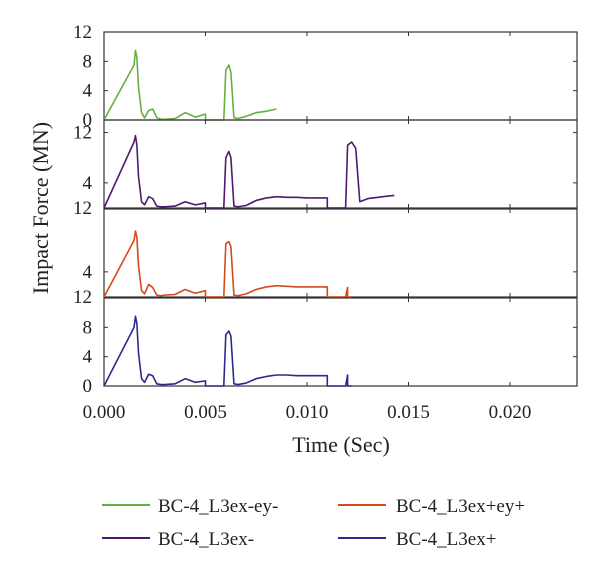 This screenshot has width=600, height=570. Describe the element at coordinates (205, 412) in the screenshot. I see `x-tick-label: 0.005` at that location.